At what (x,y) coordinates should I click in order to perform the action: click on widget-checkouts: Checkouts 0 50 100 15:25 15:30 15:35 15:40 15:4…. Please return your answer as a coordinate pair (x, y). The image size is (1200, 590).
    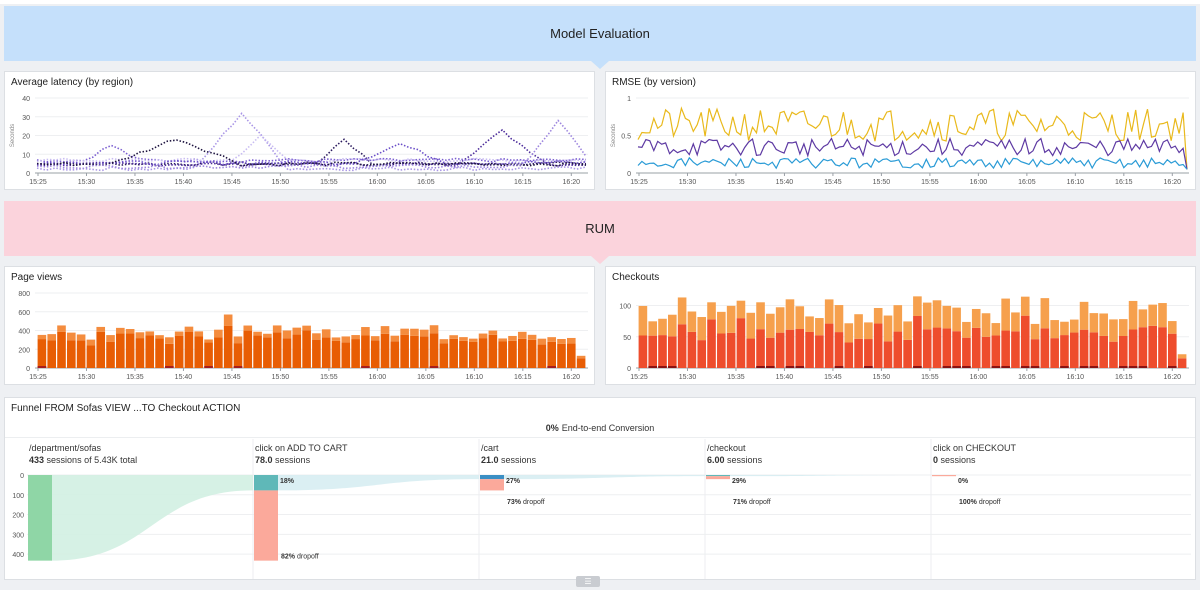
    Looking at the image, I should click on (900, 325).